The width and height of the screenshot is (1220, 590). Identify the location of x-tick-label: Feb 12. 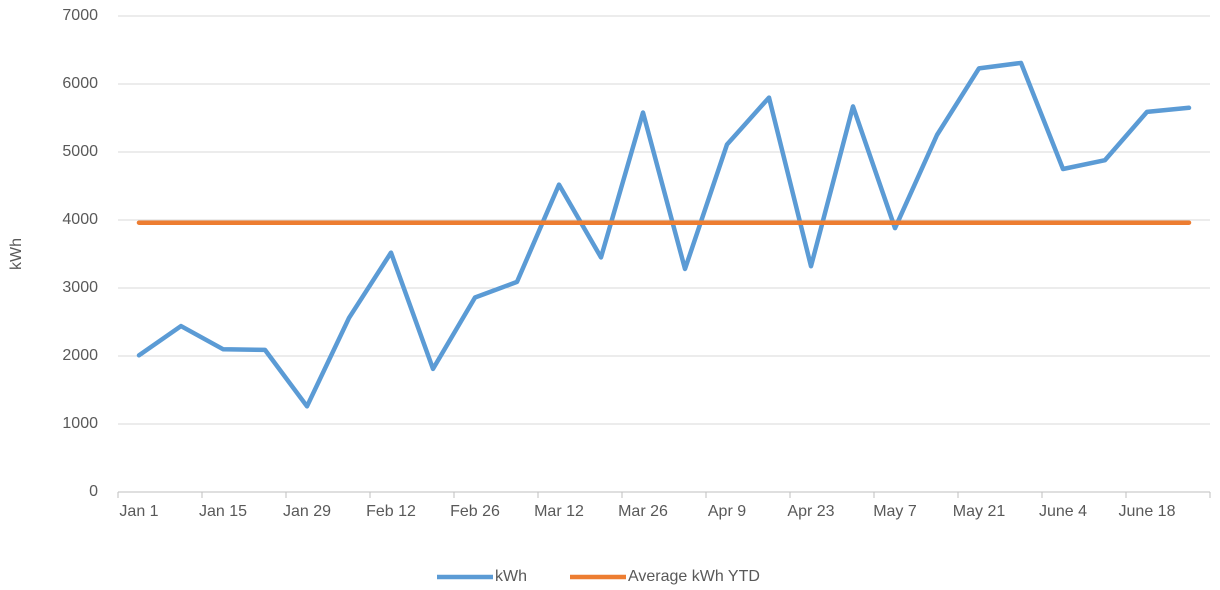
(391, 511).